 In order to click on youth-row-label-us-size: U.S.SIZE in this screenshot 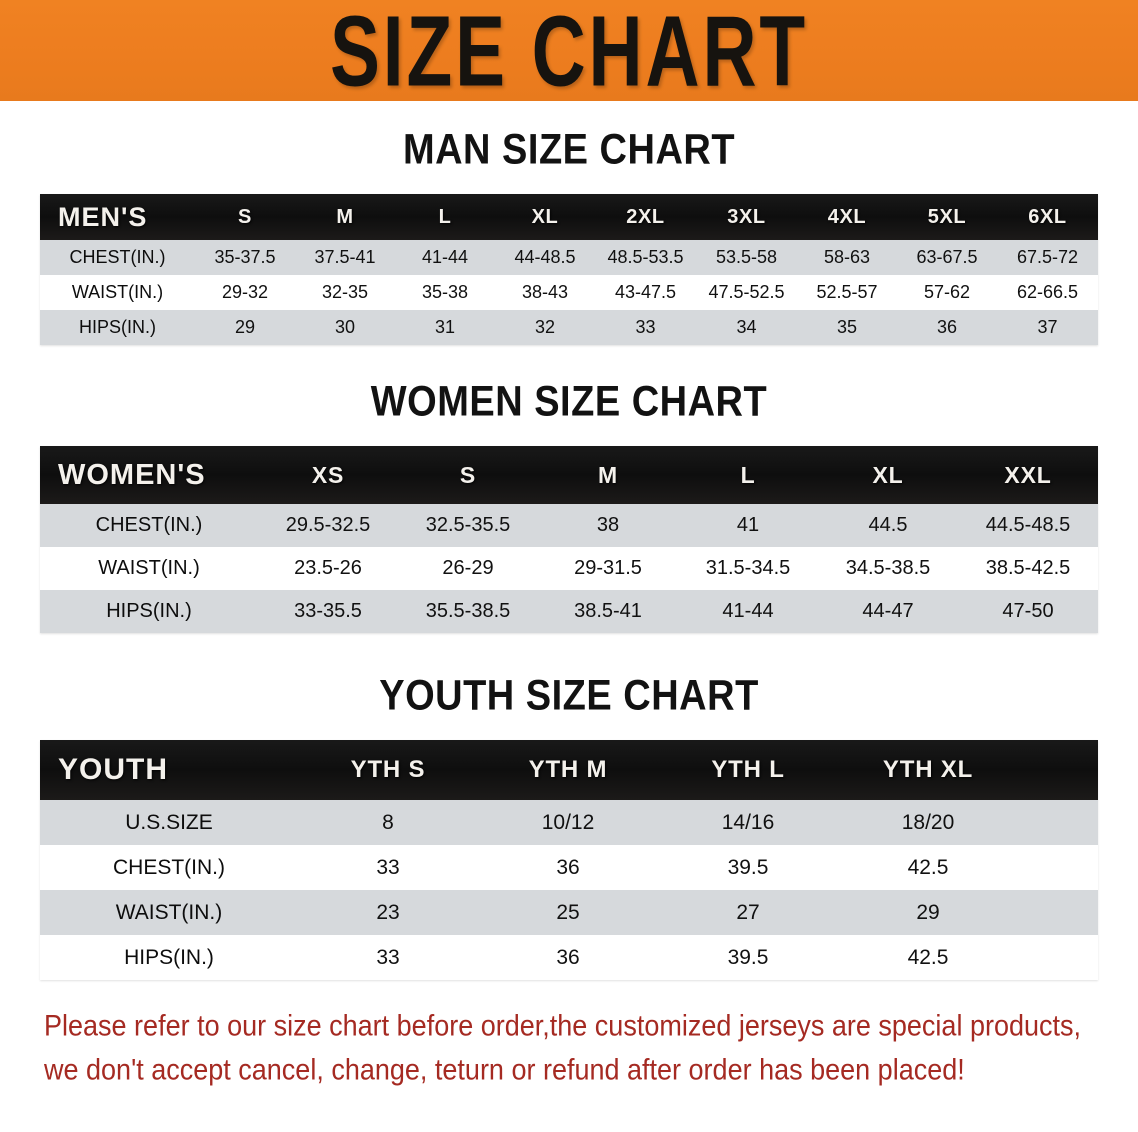, I will do `click(169, 822)`.